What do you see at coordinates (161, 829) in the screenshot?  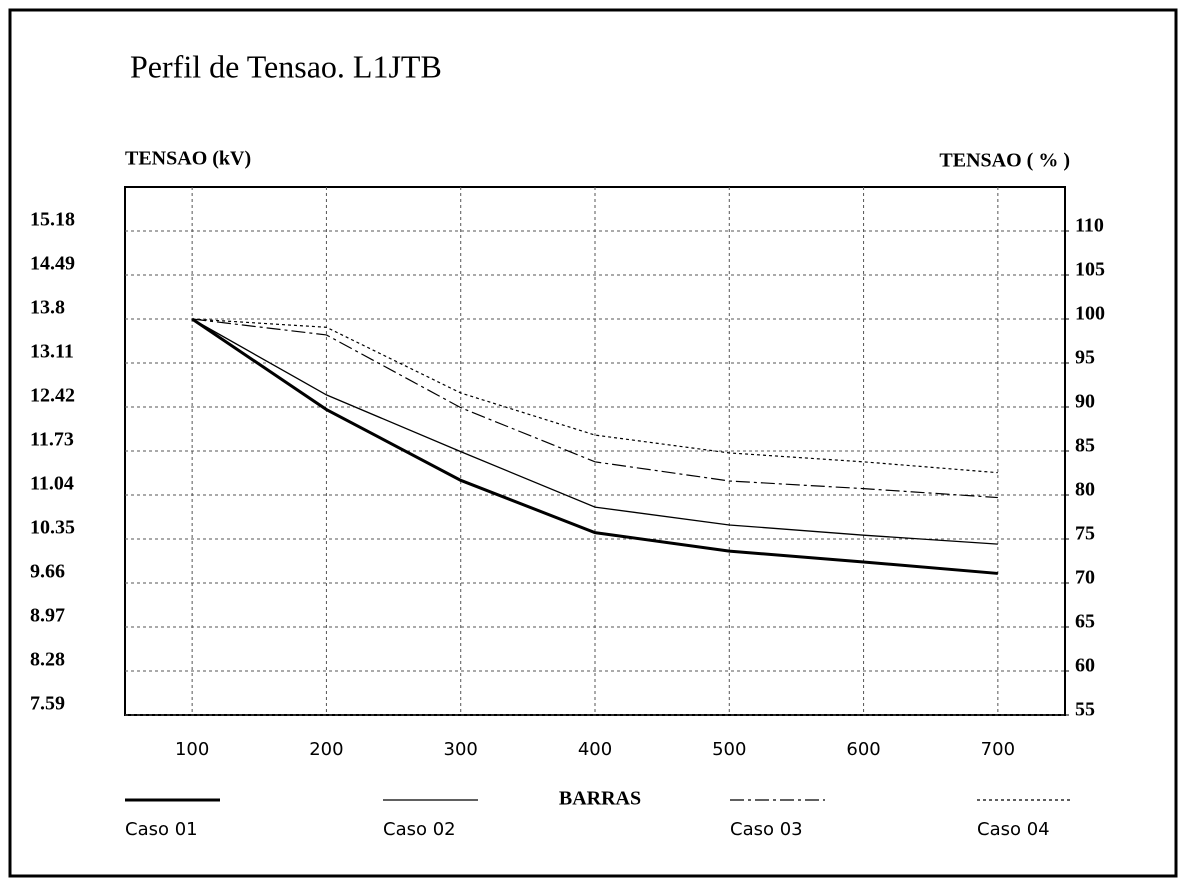 I see `legend-label: Caso 01` at bounding box center [161, 829].